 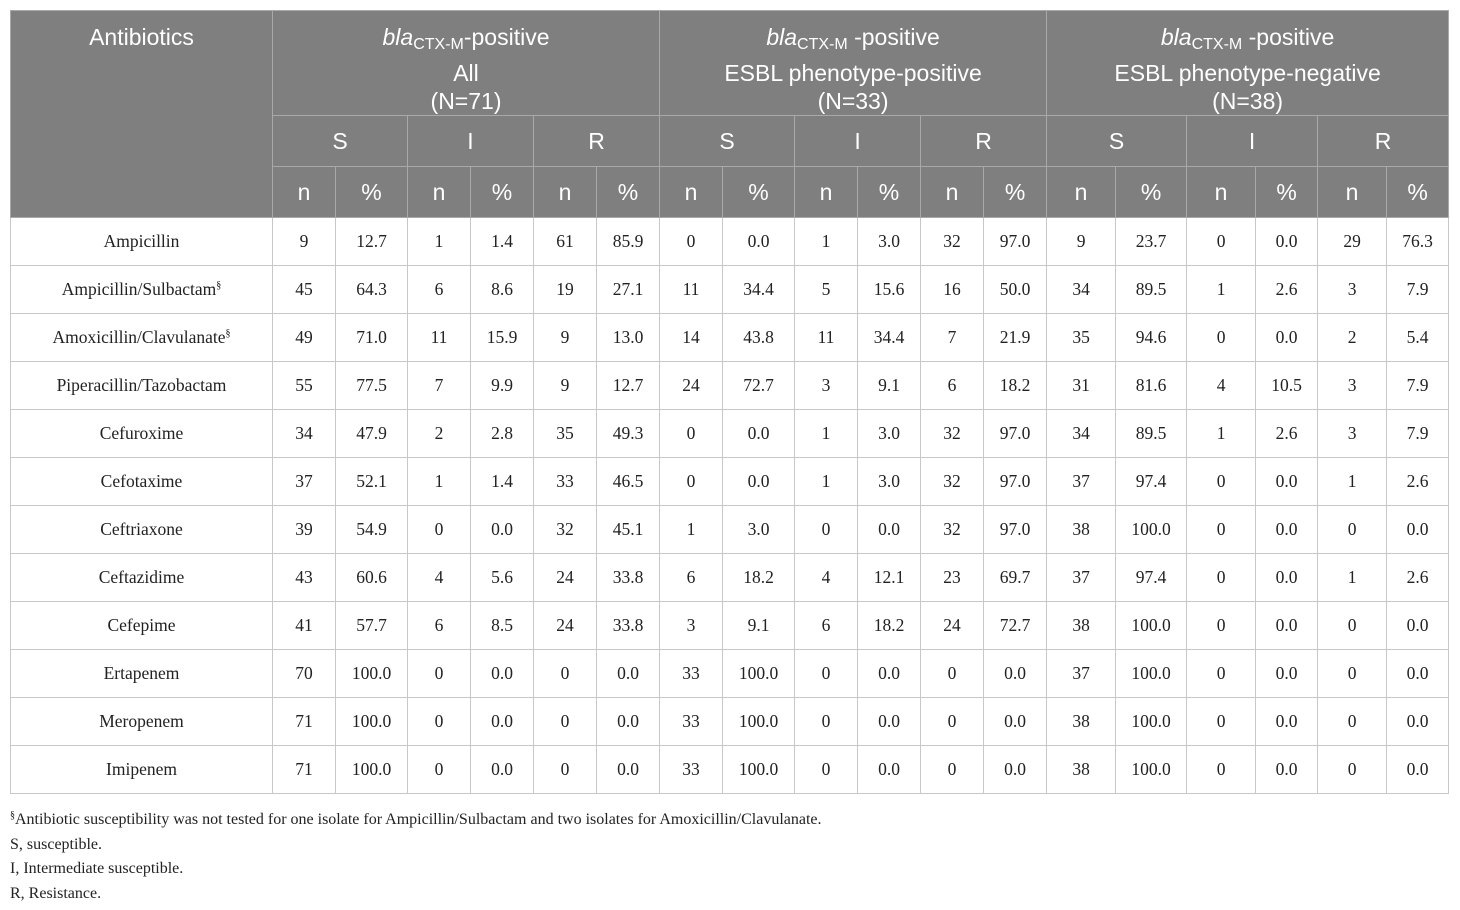 What do you see at coordinates (628, 433) in the screenshot?
I see `value-cell: 49.3` at bounding box center [628, 433].